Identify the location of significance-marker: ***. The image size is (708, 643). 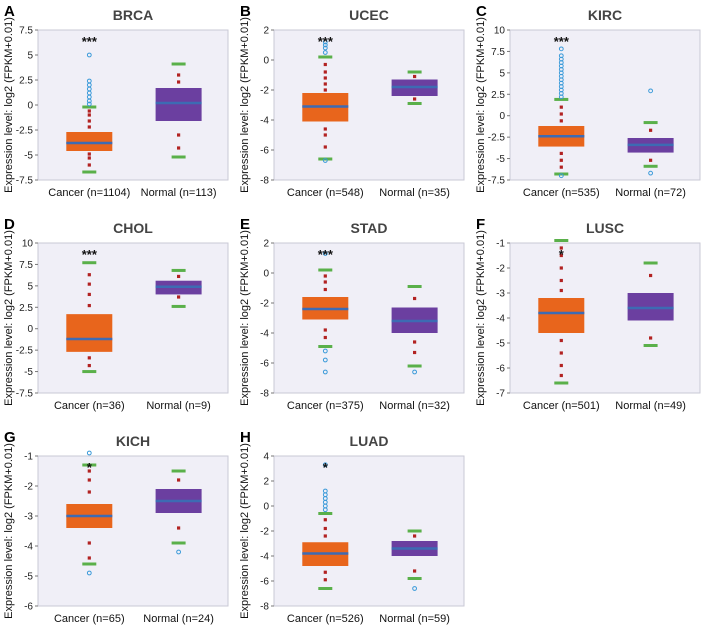
(90, 254).